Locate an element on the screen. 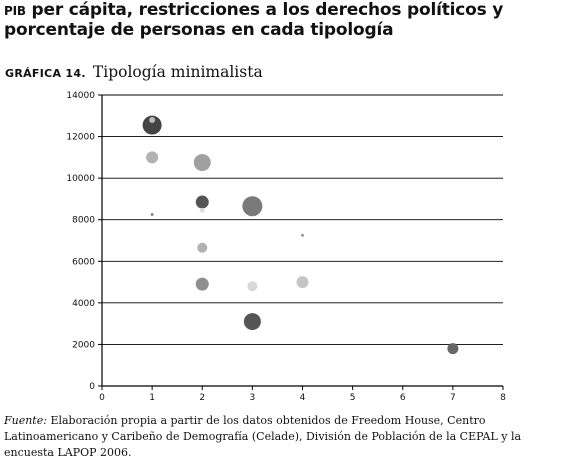 The image size is (574, 461). x-tick-label: 0 is located at coordinates (102, 398).